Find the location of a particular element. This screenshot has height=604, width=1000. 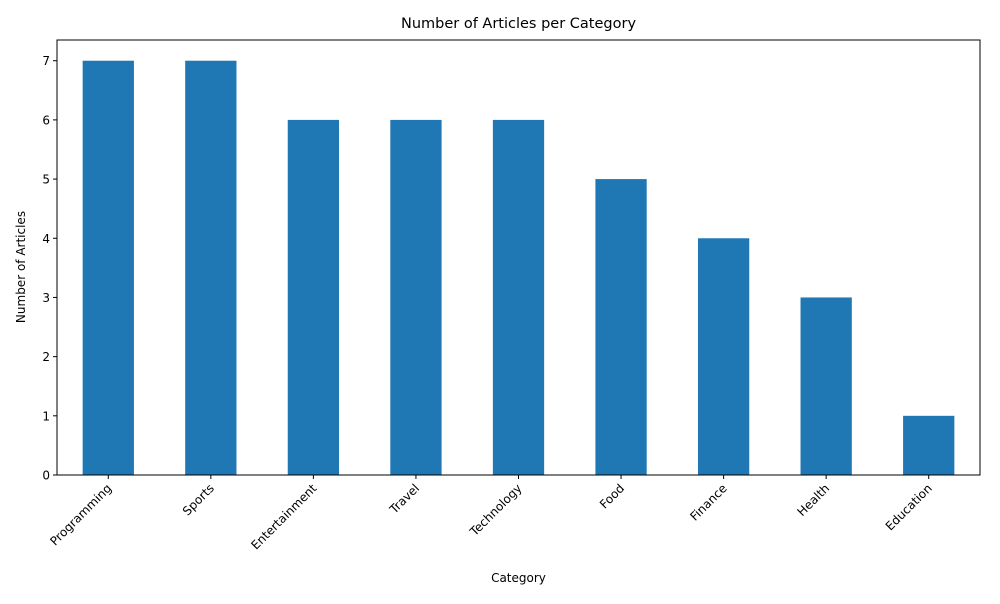

x-axis-label: Category is located at coordinates (518, 578).